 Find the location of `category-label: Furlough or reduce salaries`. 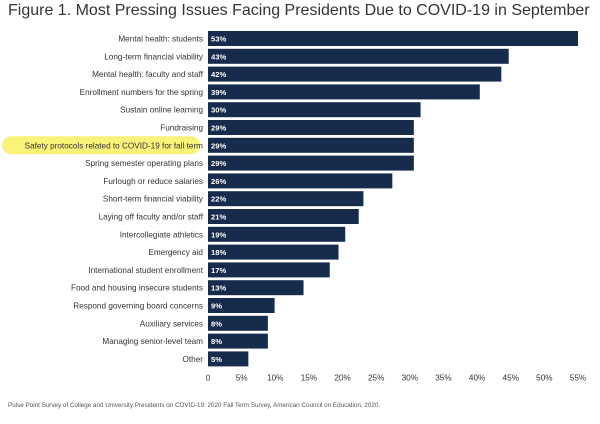

category-label: Furlough or reduce salaries is located at coordinates (153, 181).